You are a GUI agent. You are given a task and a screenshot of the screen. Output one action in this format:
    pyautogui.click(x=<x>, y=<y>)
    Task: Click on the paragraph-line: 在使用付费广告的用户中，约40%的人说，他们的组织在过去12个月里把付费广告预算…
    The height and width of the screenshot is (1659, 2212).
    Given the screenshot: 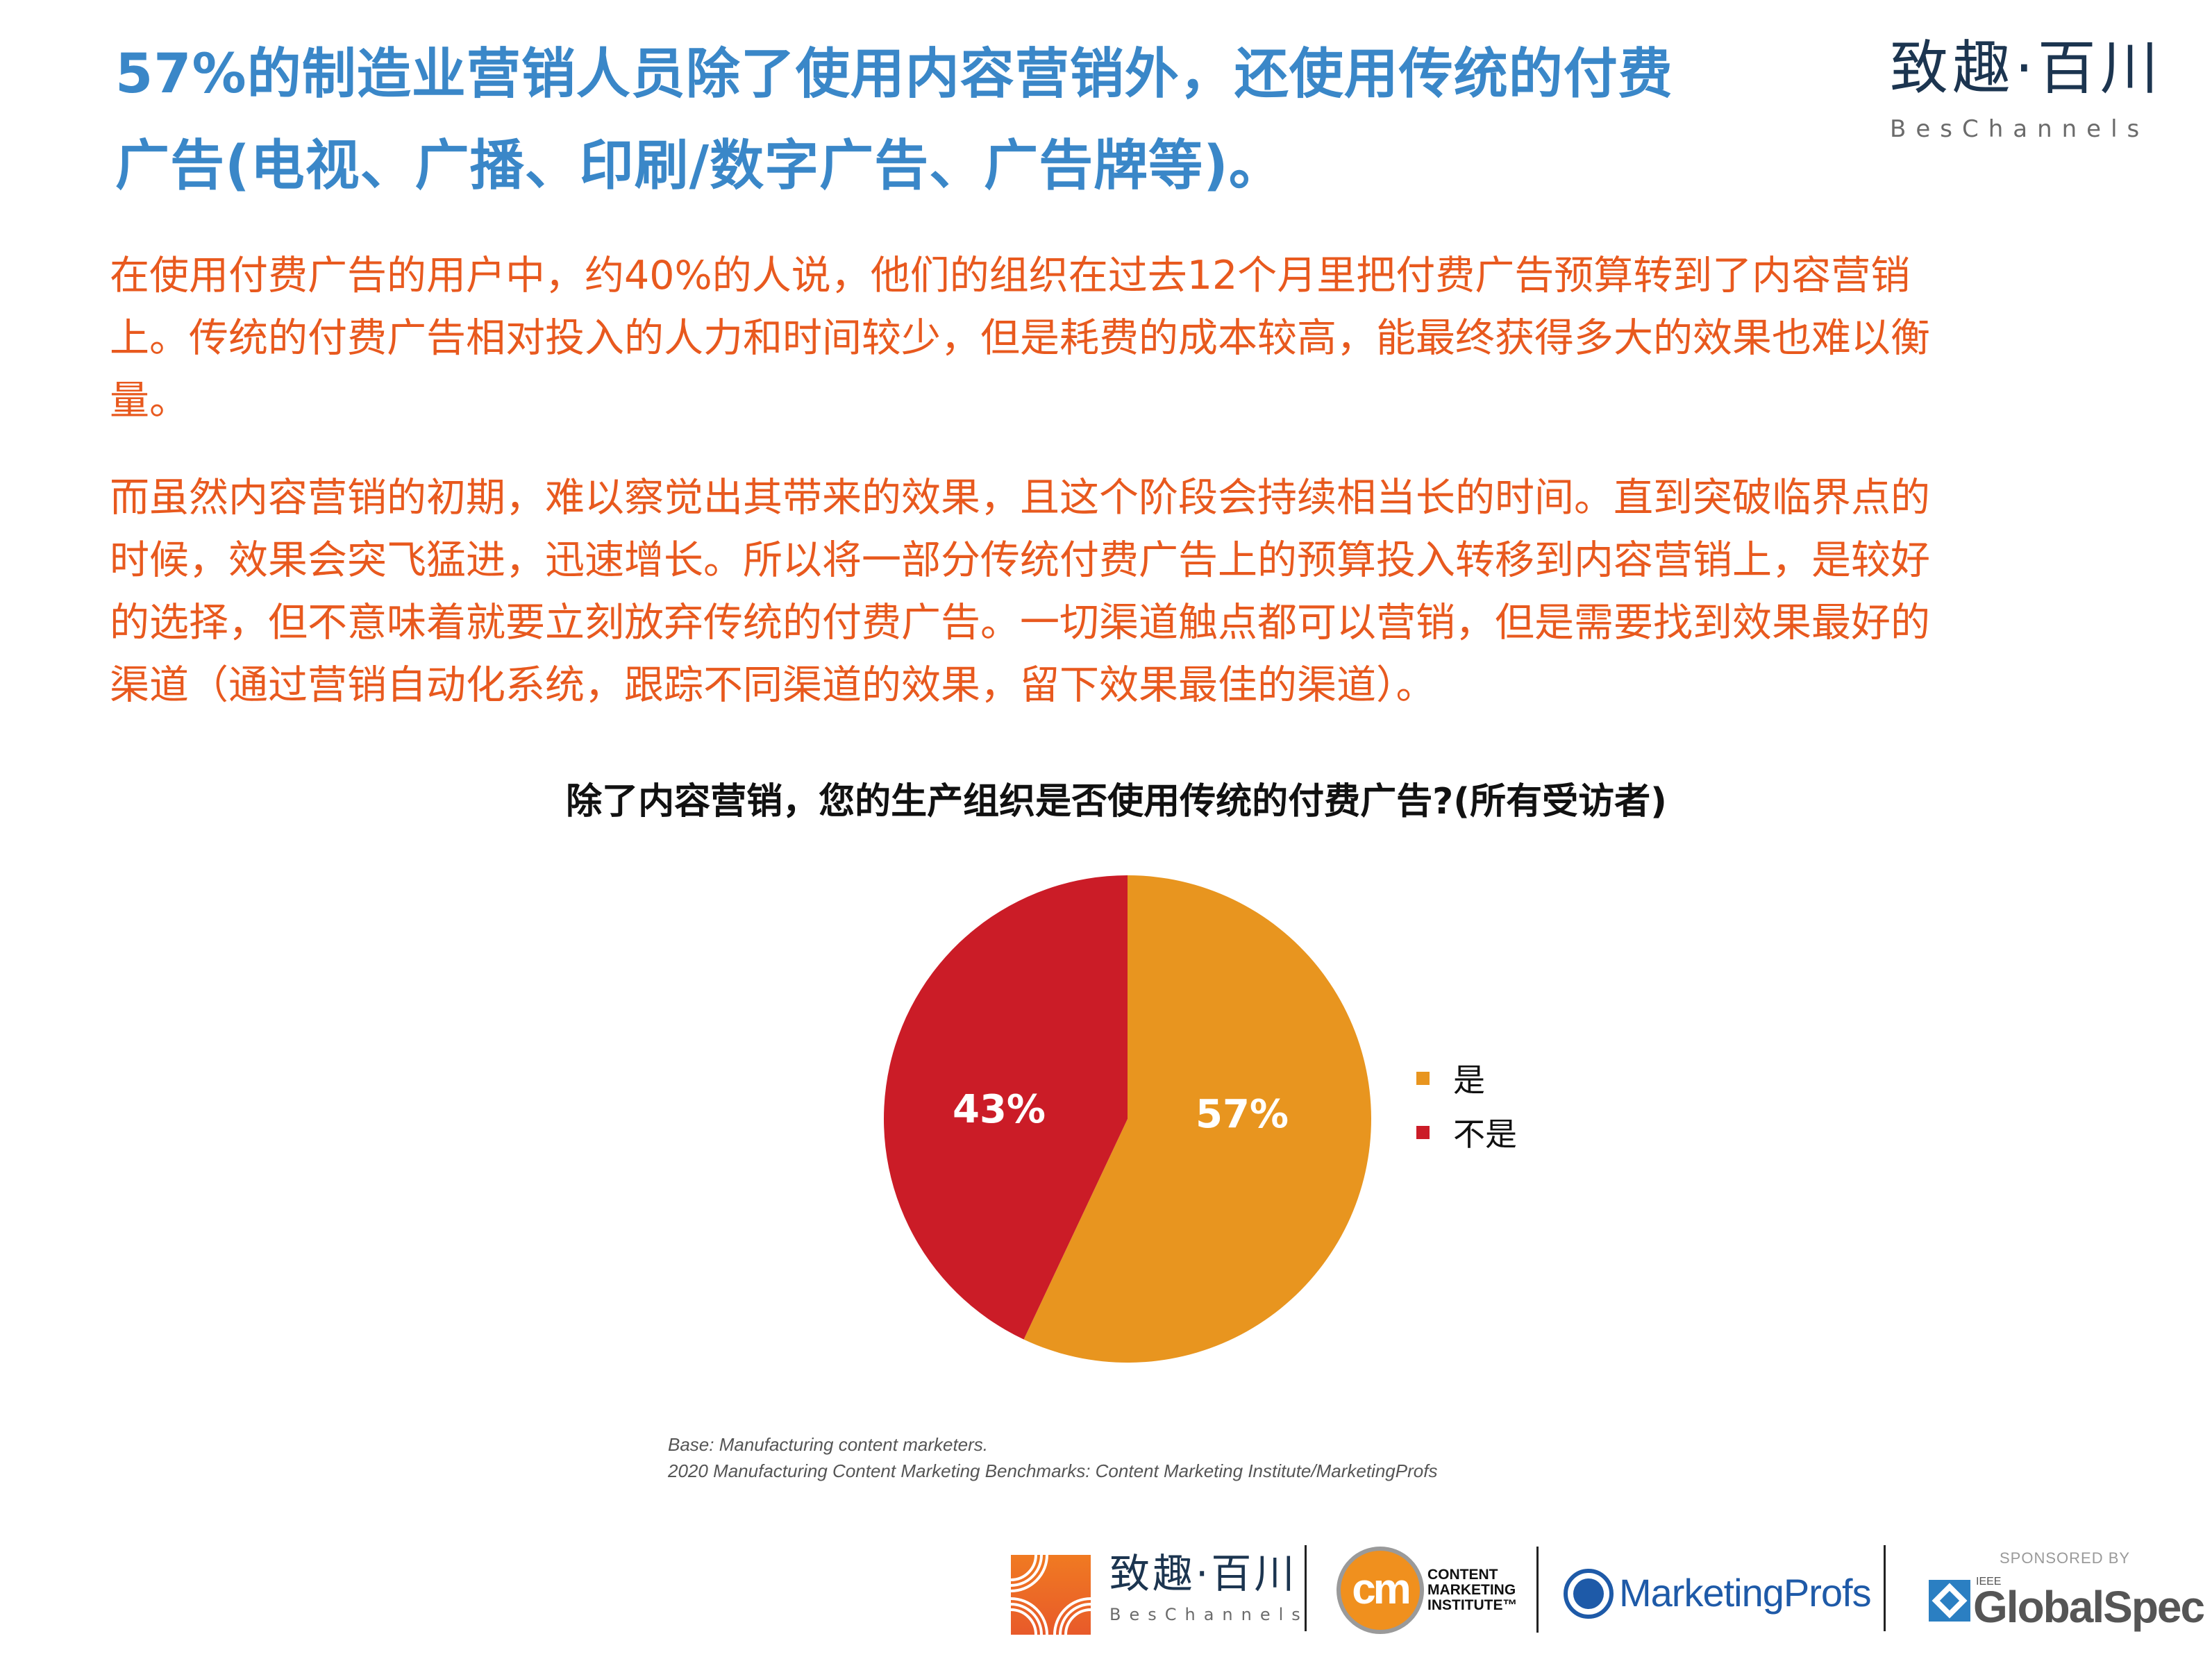 What is the action you would take?
    pyautogui.click(x=1010, y=275)
    